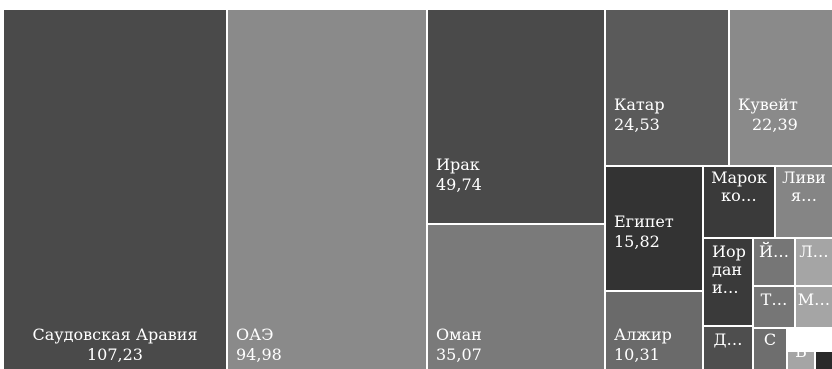 This screenshot has width=832, height=369. Describe the element at coordinates (639, 104) in the screenshot. I see `treemap-label: Катар` at that location.